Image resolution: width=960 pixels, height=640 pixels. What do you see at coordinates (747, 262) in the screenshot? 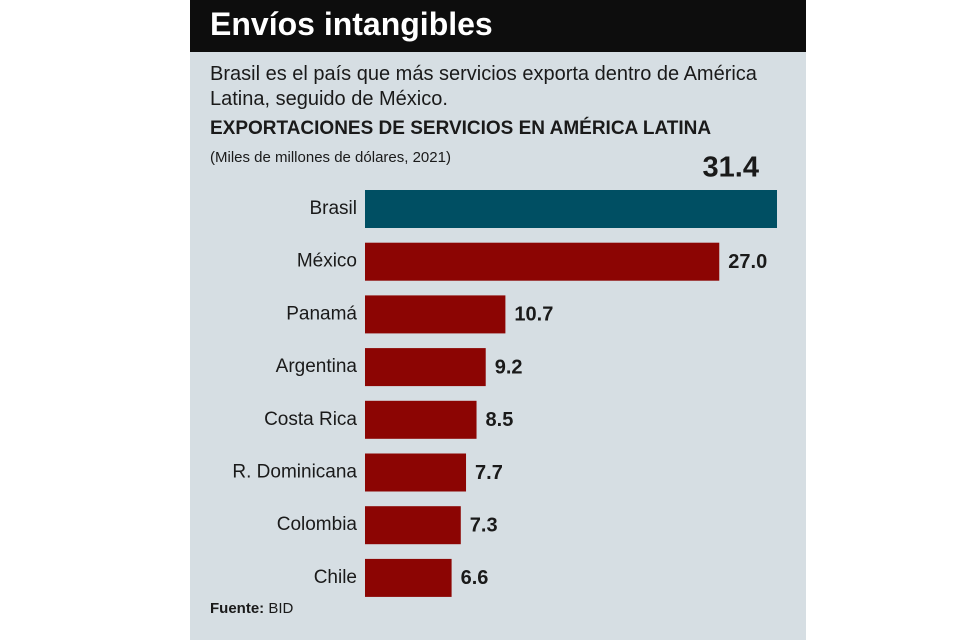
I see `value-label: 27.0` at bounding box center [747, 262].